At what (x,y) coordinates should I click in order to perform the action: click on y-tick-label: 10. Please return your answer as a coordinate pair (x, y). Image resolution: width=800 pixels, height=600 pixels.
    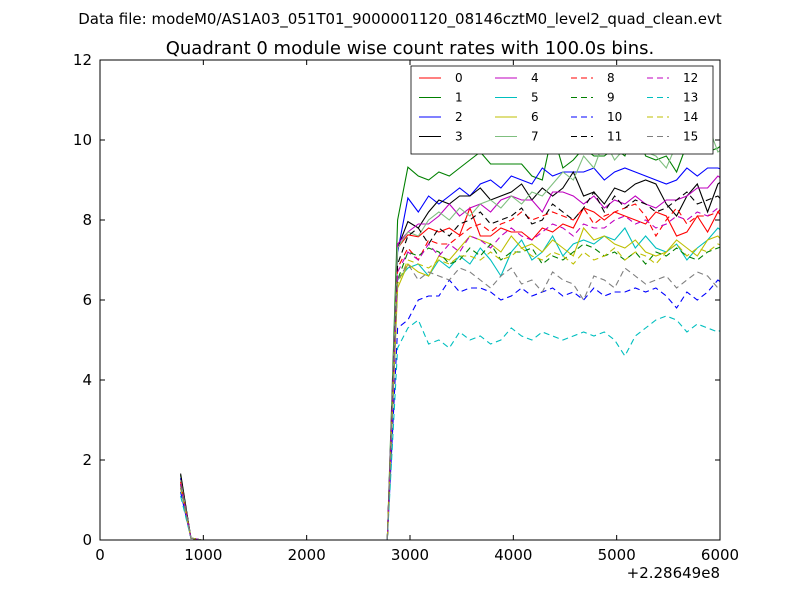
    Looking at the image, I should click on (82, 140).